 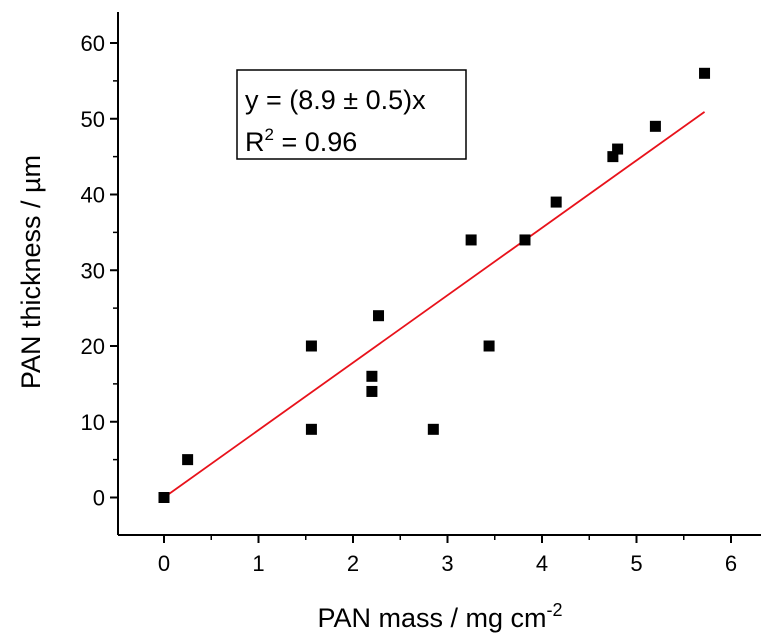 What do you see at coordinates (31, 272) in the screenshot?
I see `y-axis-label: PAN thickness / µm` at bounding box center [31, 272].